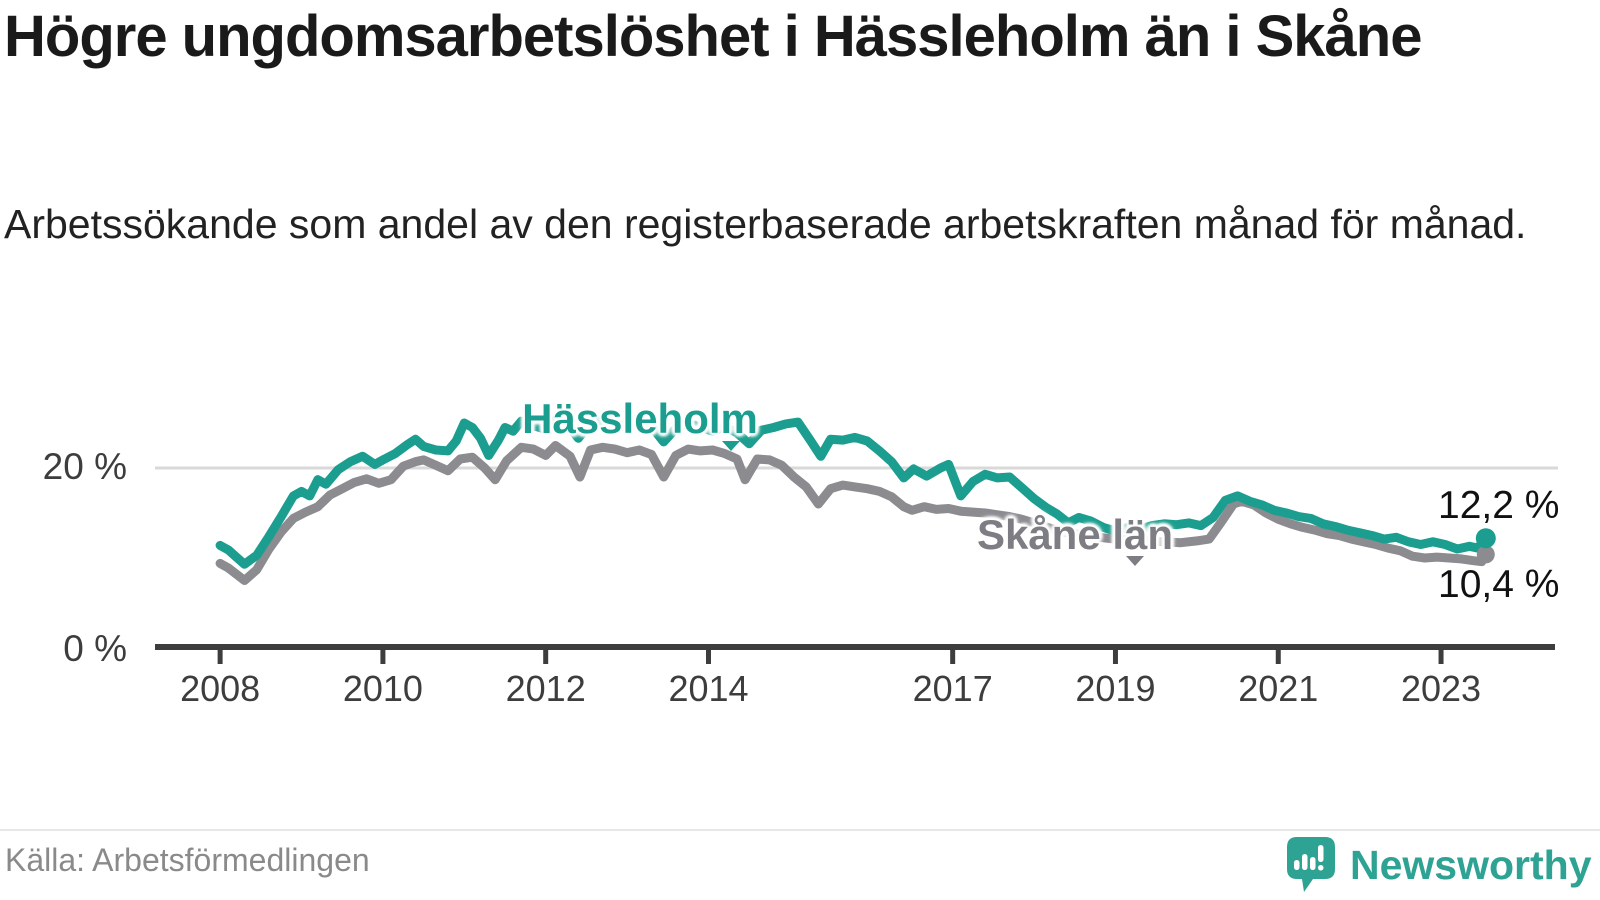 This screenshot has height=900, width=1600. What do you see at coordinates (220, 688) in the screenshot?
I see `x-tick-label: 2008` at bounding box center [220, 688].